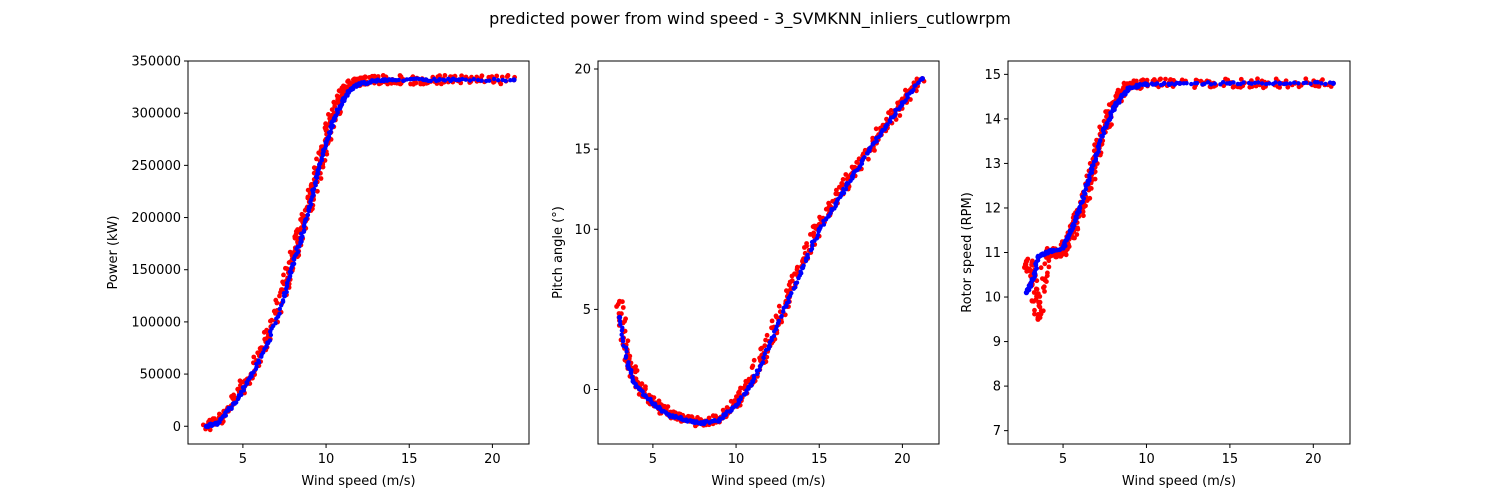 Image resolution: width=1500 pixels, height=500 pixels. I want to click on y-tick-label: 0, so click(177, 427).